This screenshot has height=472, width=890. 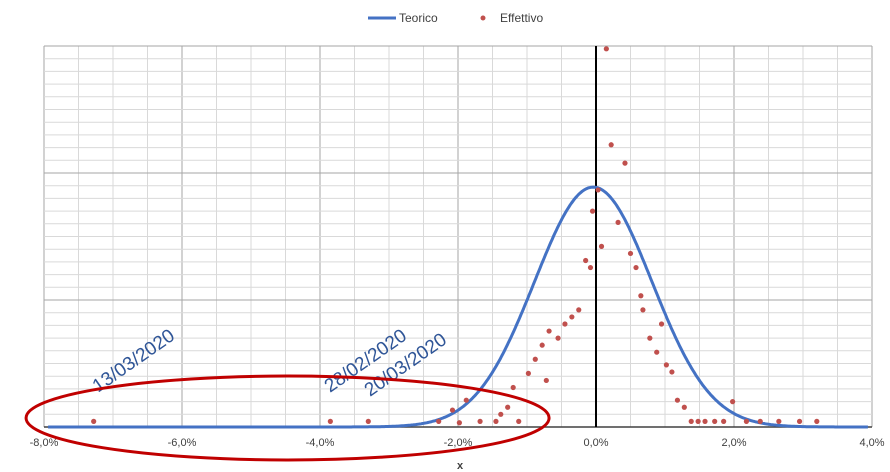 I want to click on highlight-ellipse, so click(x=287, y=418).